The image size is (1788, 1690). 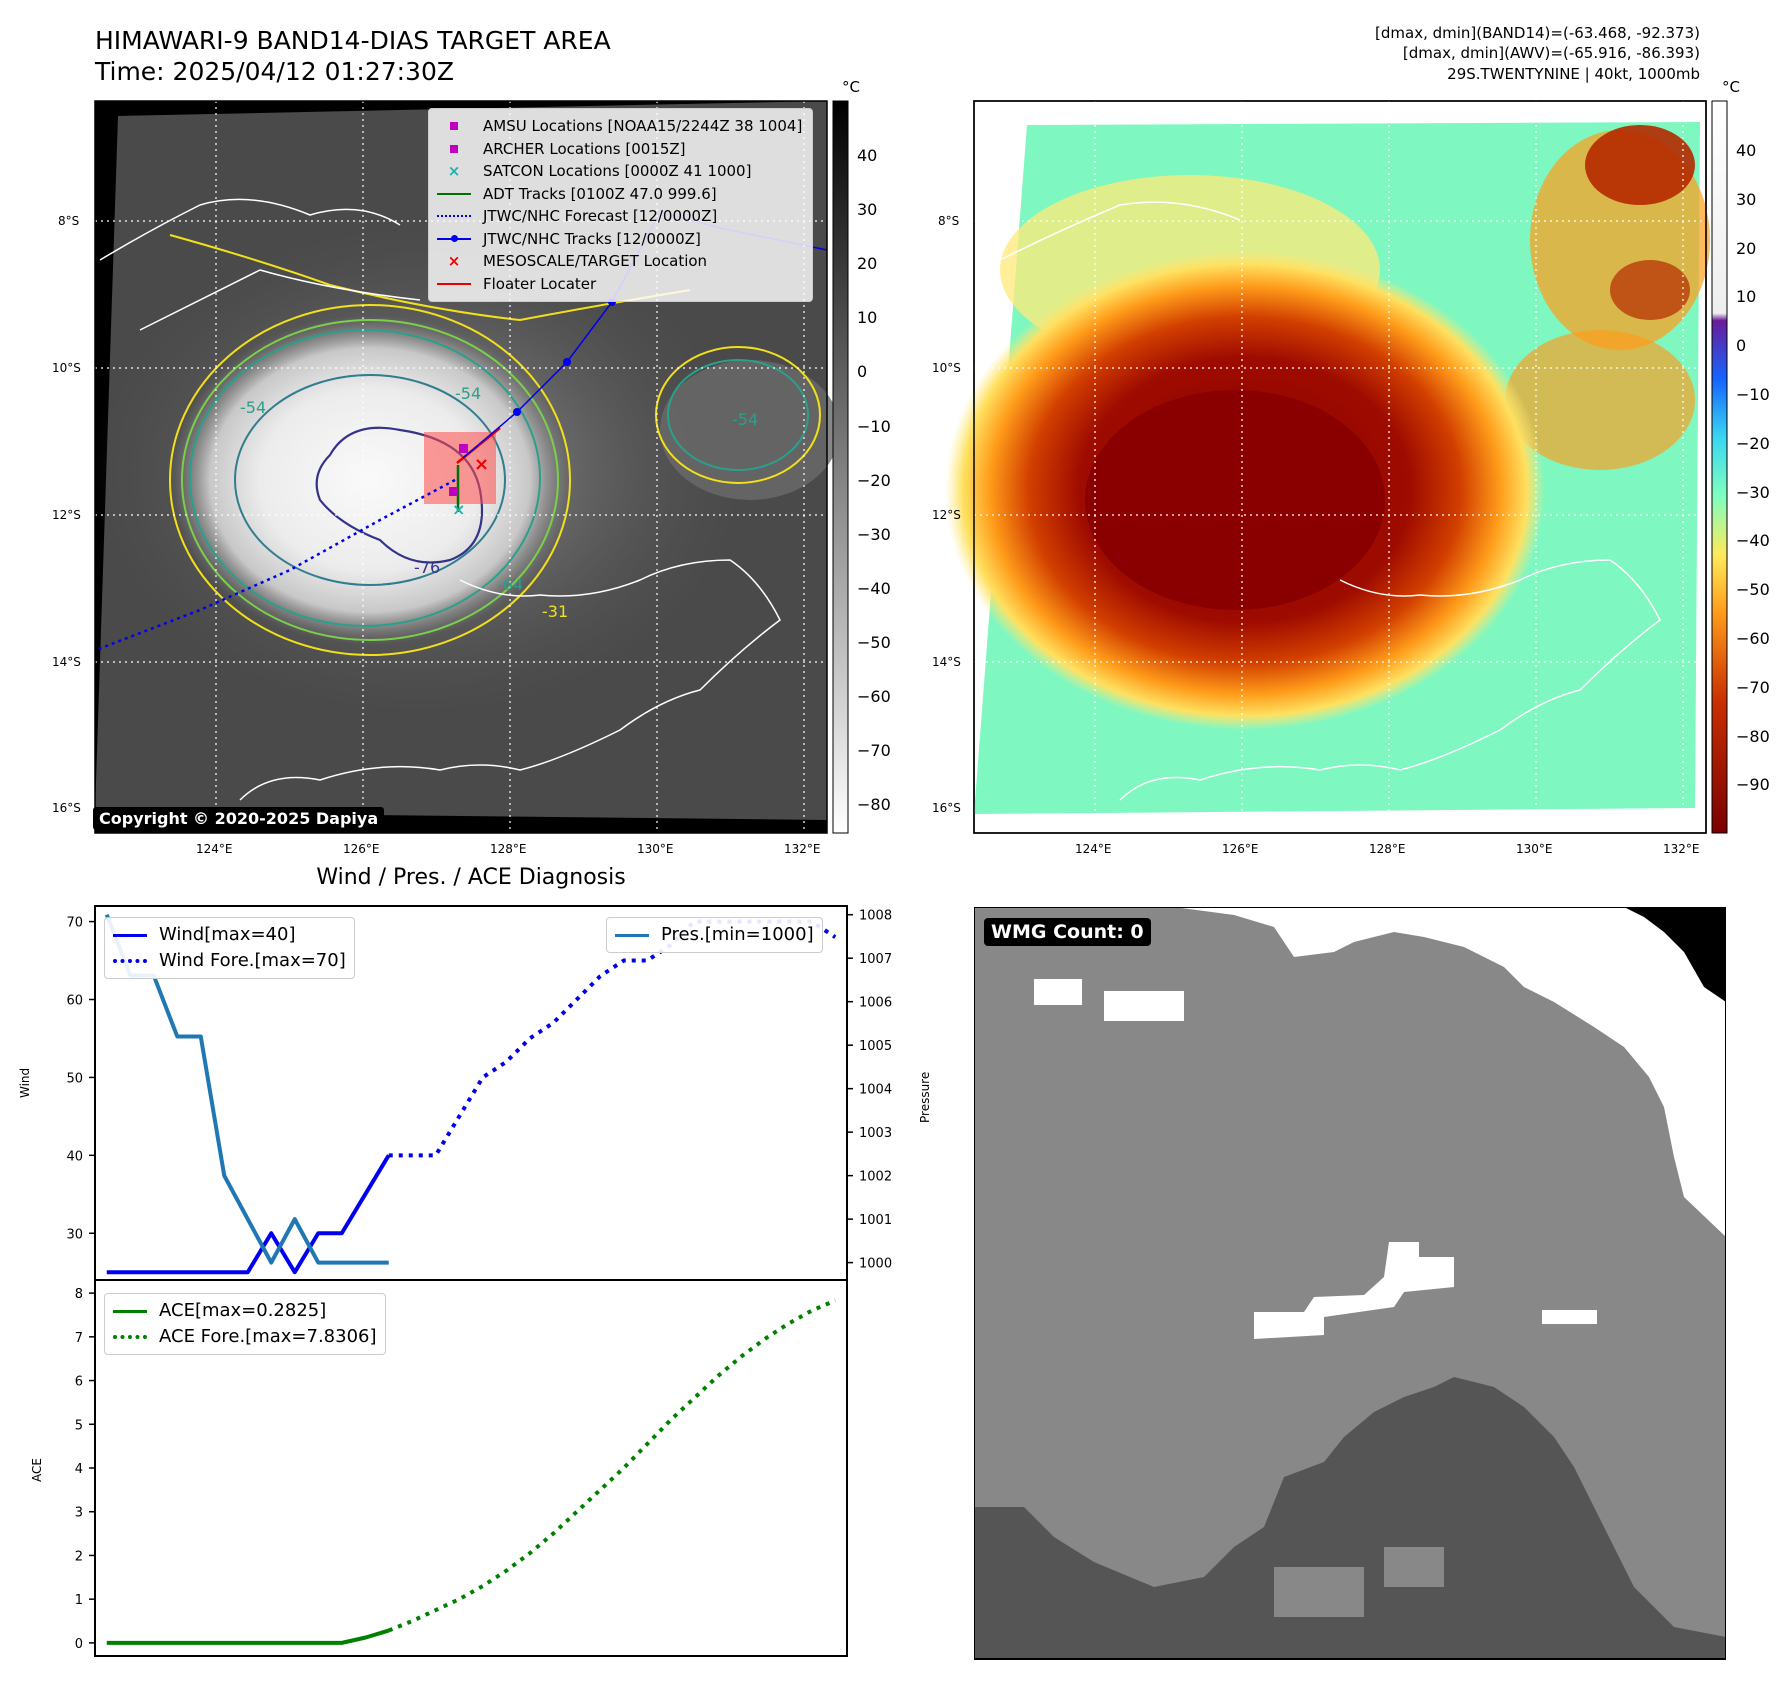 I want to click on y-tick-label: 50, so click(x=74, y=1078).